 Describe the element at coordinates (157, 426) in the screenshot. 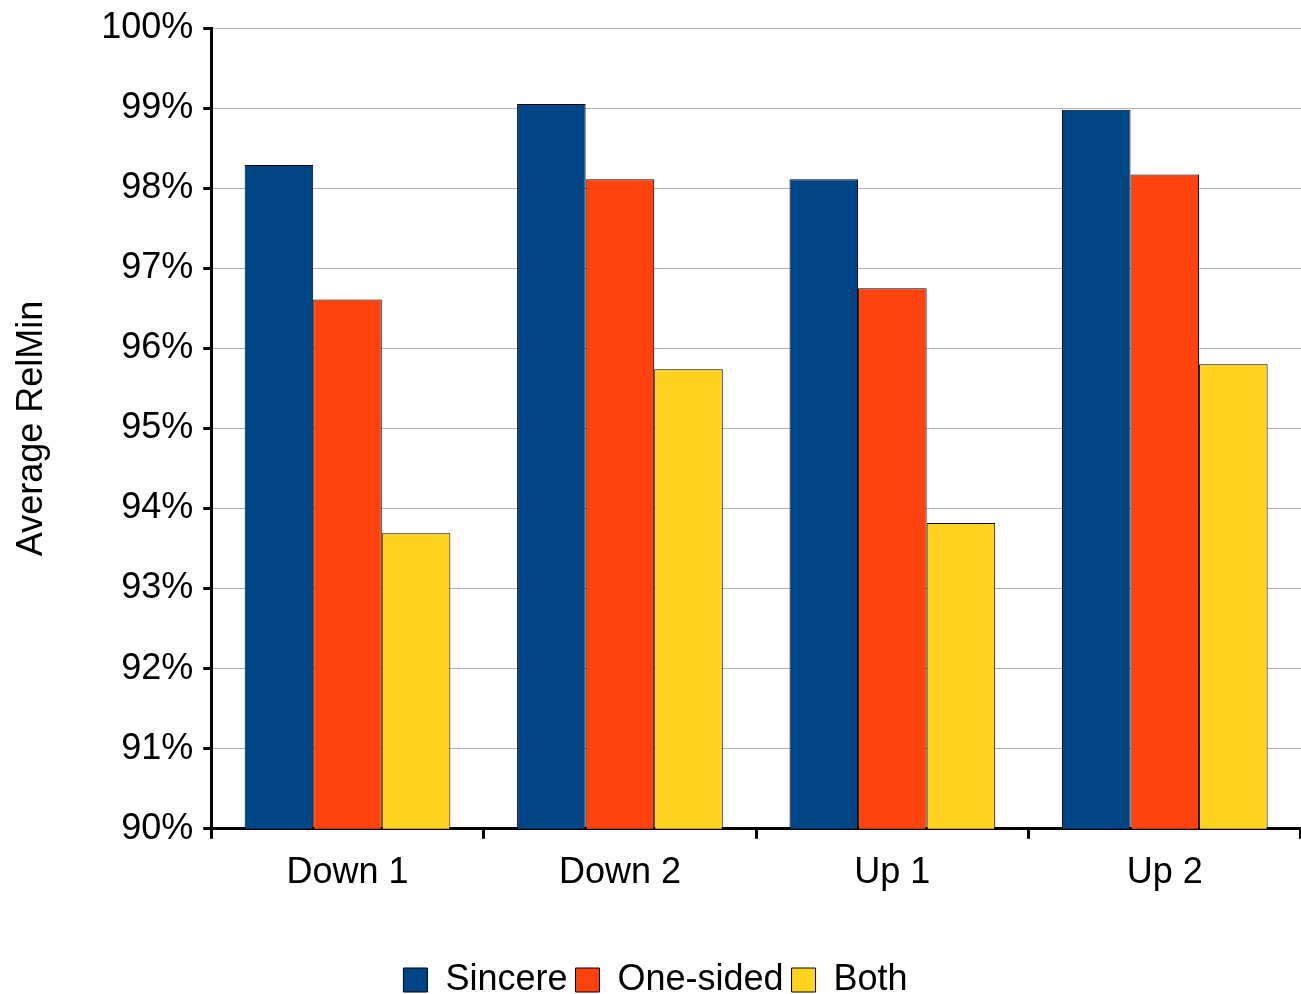

I see `y-tick-label: 95%` at that location.